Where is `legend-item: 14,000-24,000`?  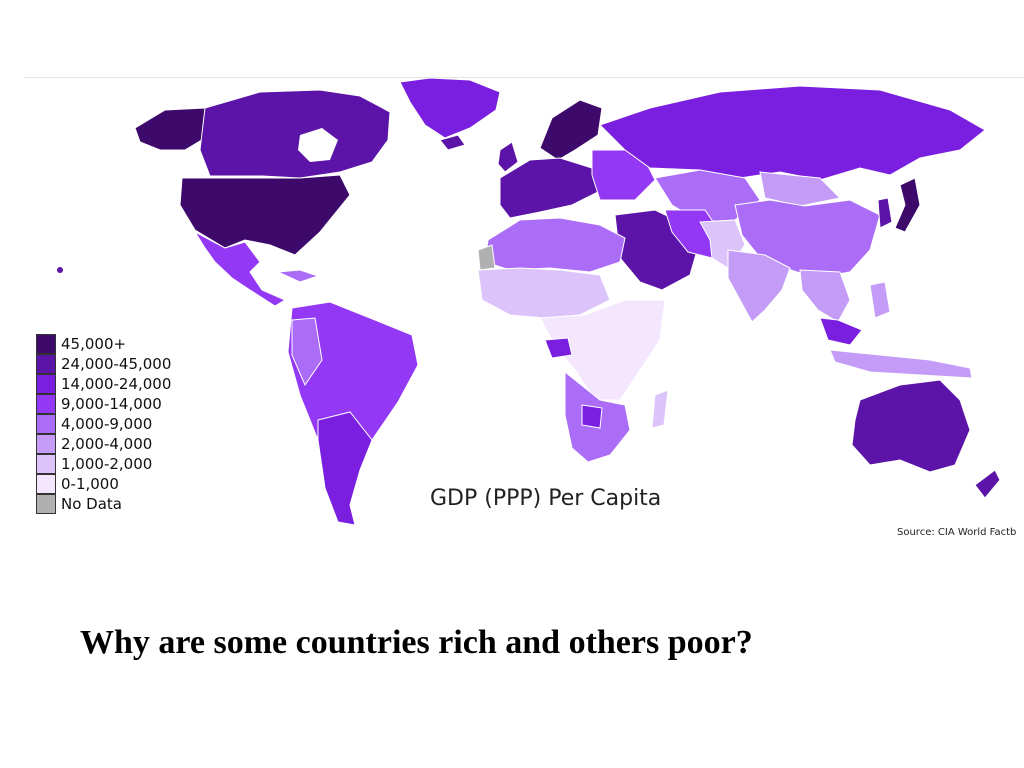 legend-item: 14,000-24,000 is located at coordinates (103, 384).